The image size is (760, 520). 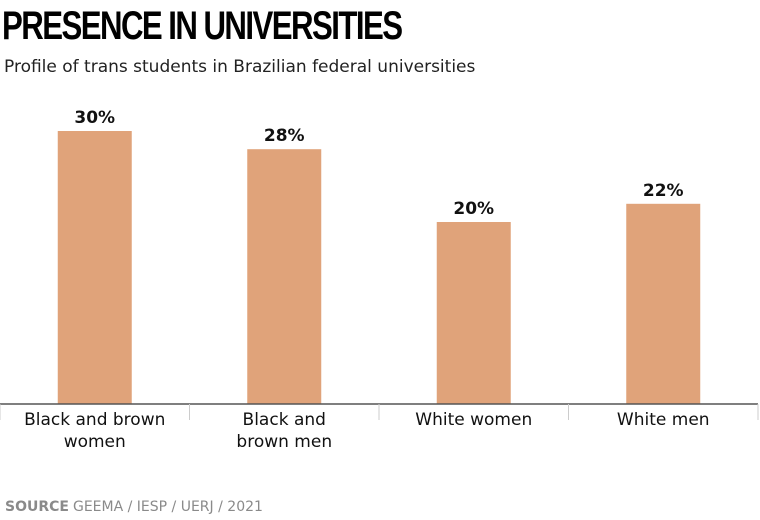 What do you see at coordinates (94, 420) in the screenshot?
I see `category-label-line: Black and brown` at bounding box center [94, 420].